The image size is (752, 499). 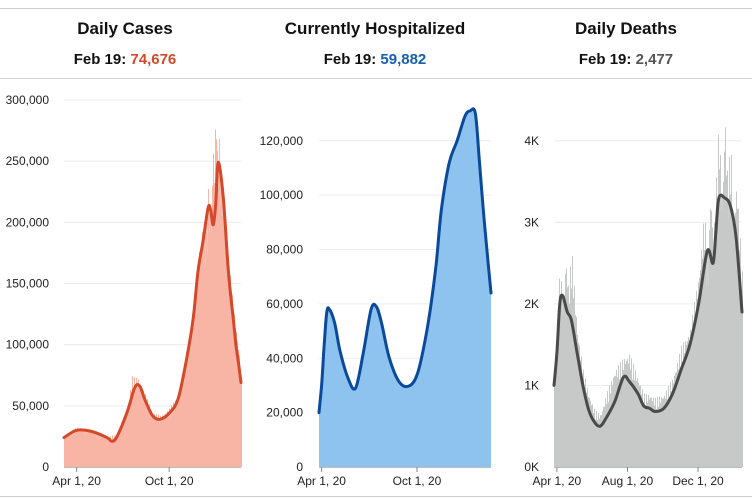 What do you see at coordinates (605, 59) in the screenshot?
I see `deaths-date-label: Feb 19:` at bounding box center [605, 59].